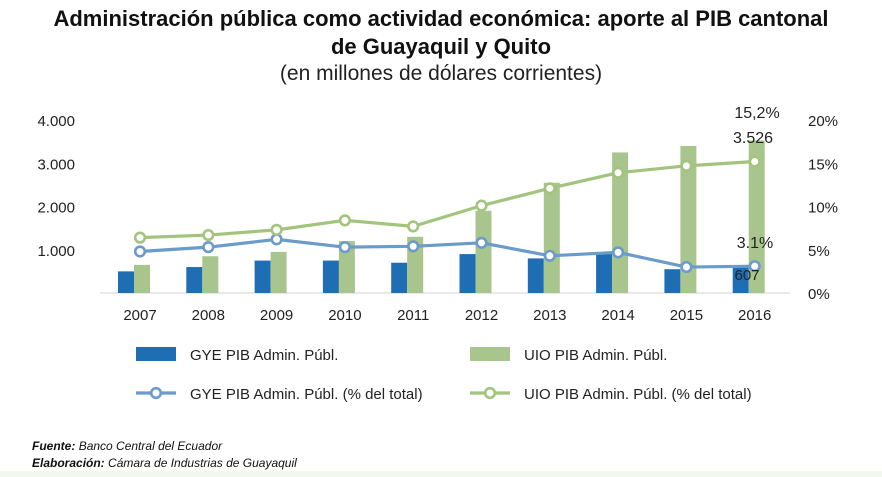  I want to click on source-label: Fuente:, so click(54, 446).